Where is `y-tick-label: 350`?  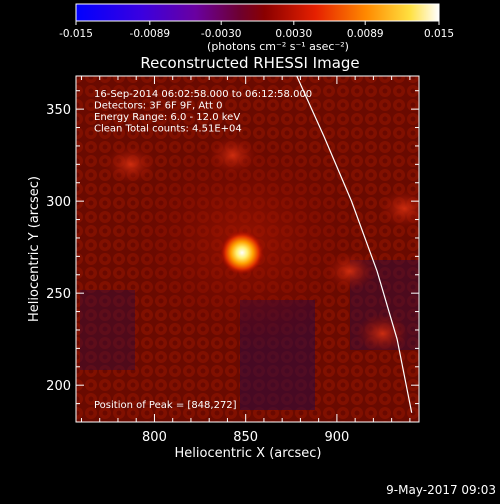 y-tick-label: 350 is located at coordinates (58, 110).